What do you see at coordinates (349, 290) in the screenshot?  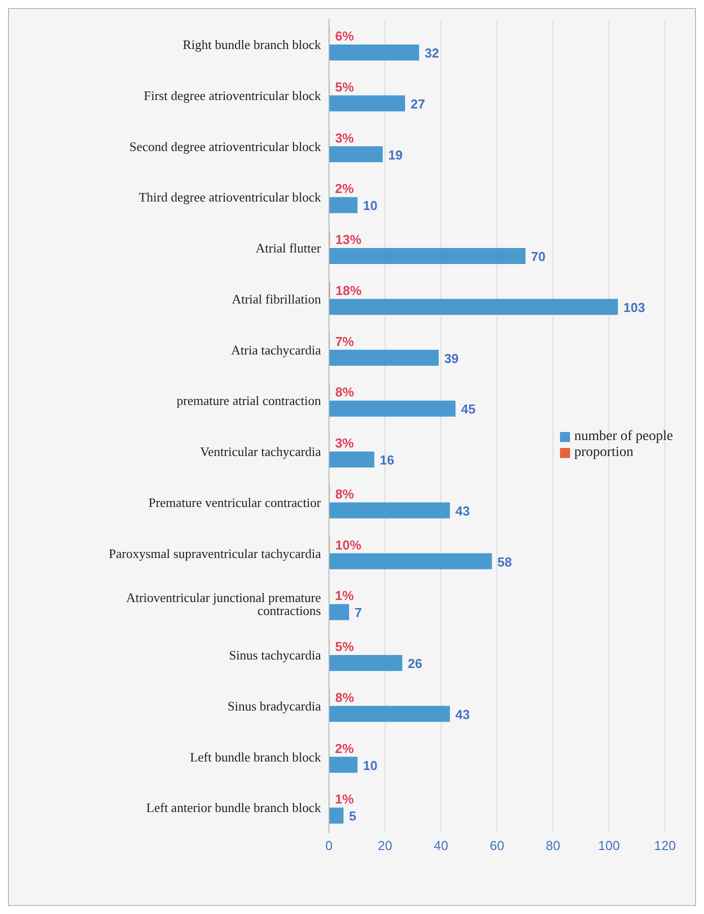 I see `data-label: 18%` at bounding box center [349, 290].